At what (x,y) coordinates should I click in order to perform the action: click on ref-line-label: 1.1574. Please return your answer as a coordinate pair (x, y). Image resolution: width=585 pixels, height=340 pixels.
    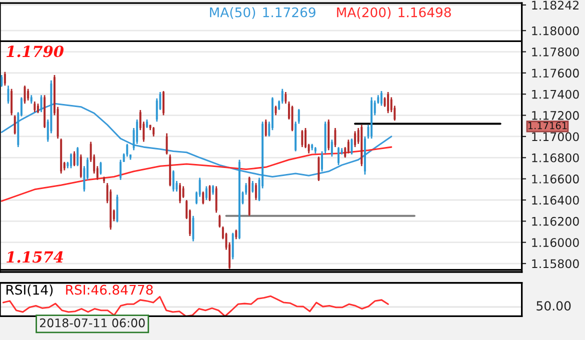
    Looking at the image, I should click on (35, 257).